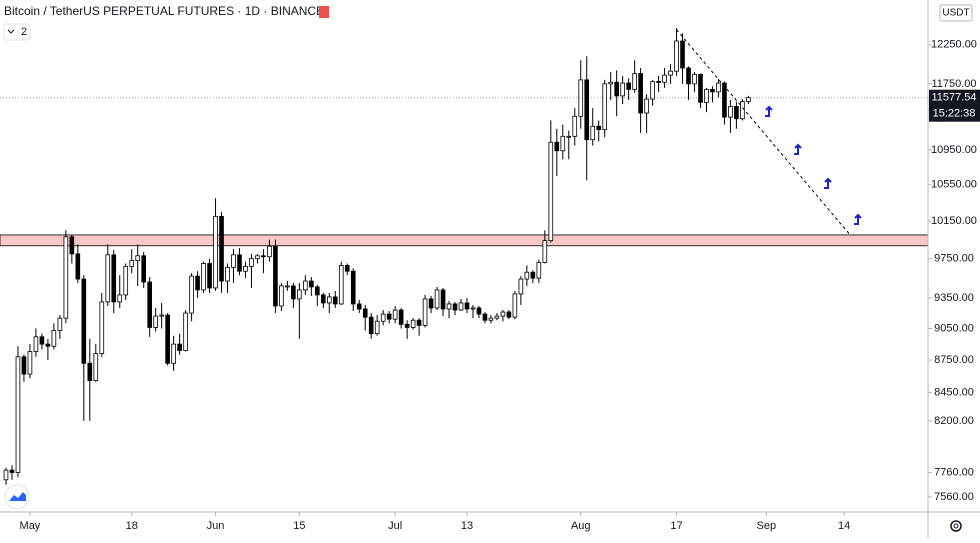  I want to click on x-tick-label: 18, so click(132, 526).